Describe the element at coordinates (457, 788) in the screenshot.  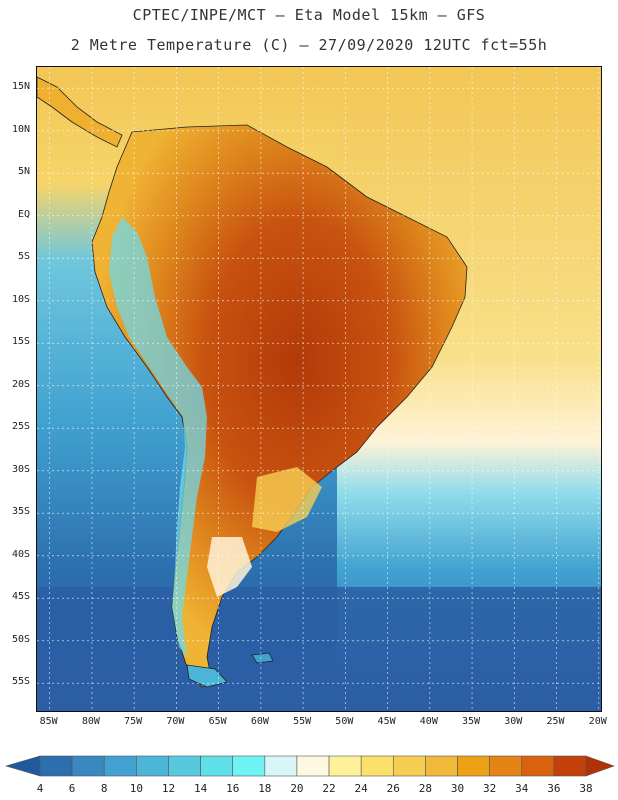
I see `colorbar-level-label: 30` at that location.